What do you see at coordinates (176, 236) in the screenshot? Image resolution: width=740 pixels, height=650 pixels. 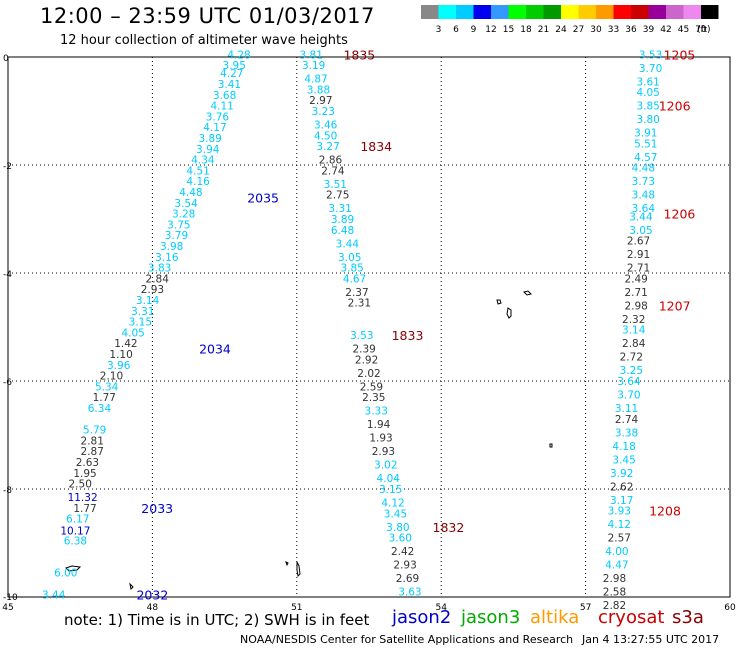 I see `swh-value-label: 3.79` at bounding box center [176, 236].